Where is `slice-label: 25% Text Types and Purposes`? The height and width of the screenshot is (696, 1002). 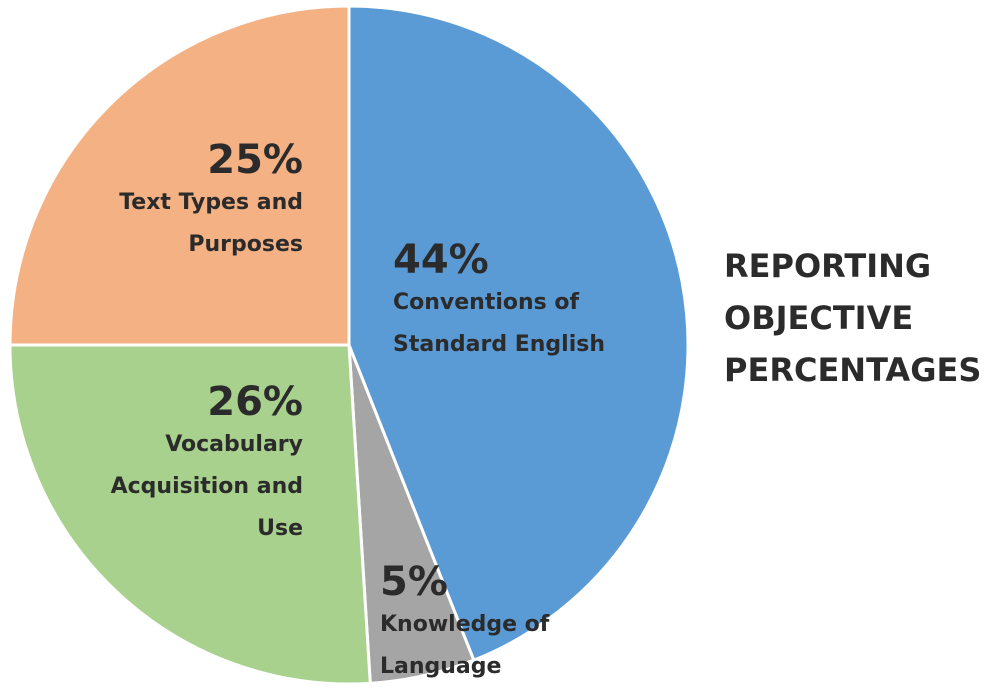 slice-label: 25% Text Types and Purposes is located at coordinates (198, 202).